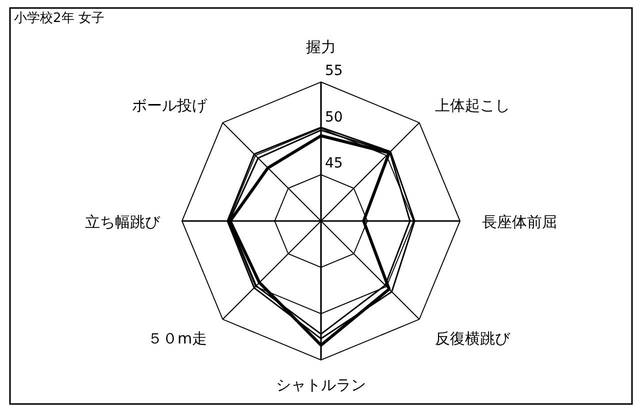 This screenshot has width=635, height=406. Describe the element at coordinates (321, 47) in the screenshot. I see `category: 握力` at that location.